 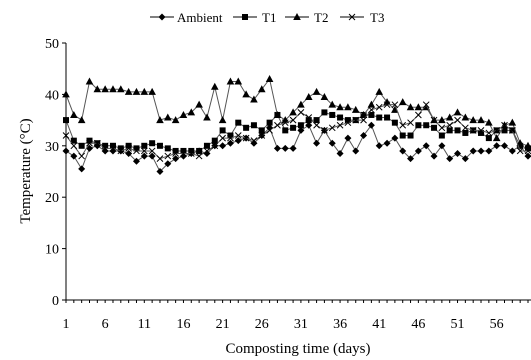 What do you see at coordinates (200, 17) in the screenshot?
I see `legend-label: Ambient` at bounding box center [200, 17].